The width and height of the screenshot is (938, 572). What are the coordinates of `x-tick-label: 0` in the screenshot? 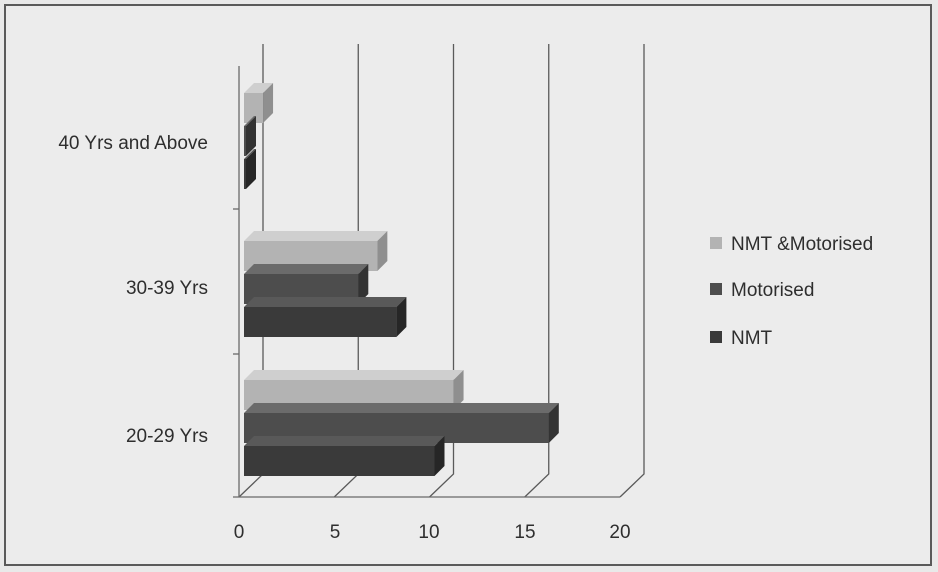 It's located at (239, 532).